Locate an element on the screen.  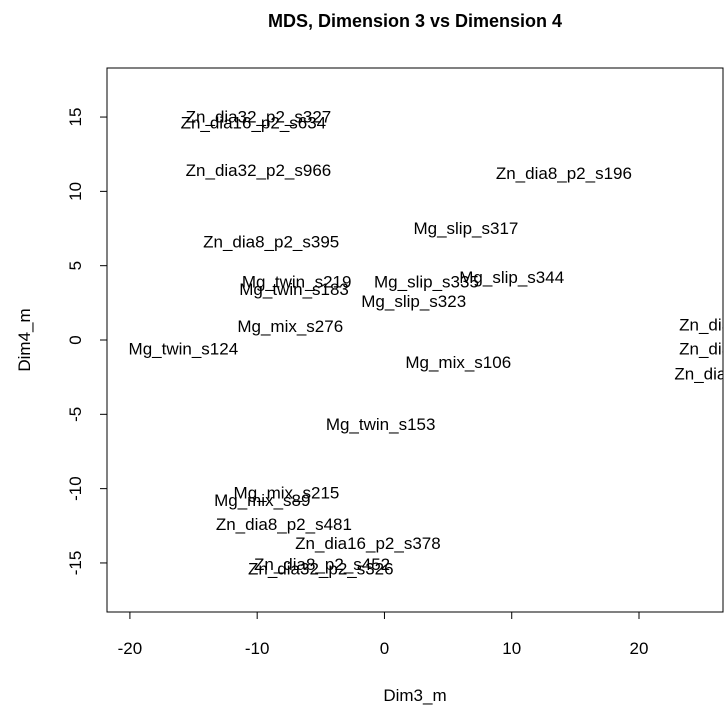
point-label: Zn_dia16_p2_s378 is located at coordinates (368, 543).